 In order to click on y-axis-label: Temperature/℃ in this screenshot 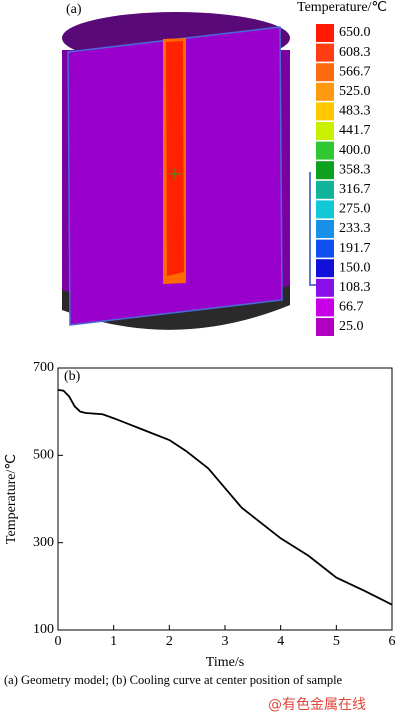, I will do `click(11, 499)`.